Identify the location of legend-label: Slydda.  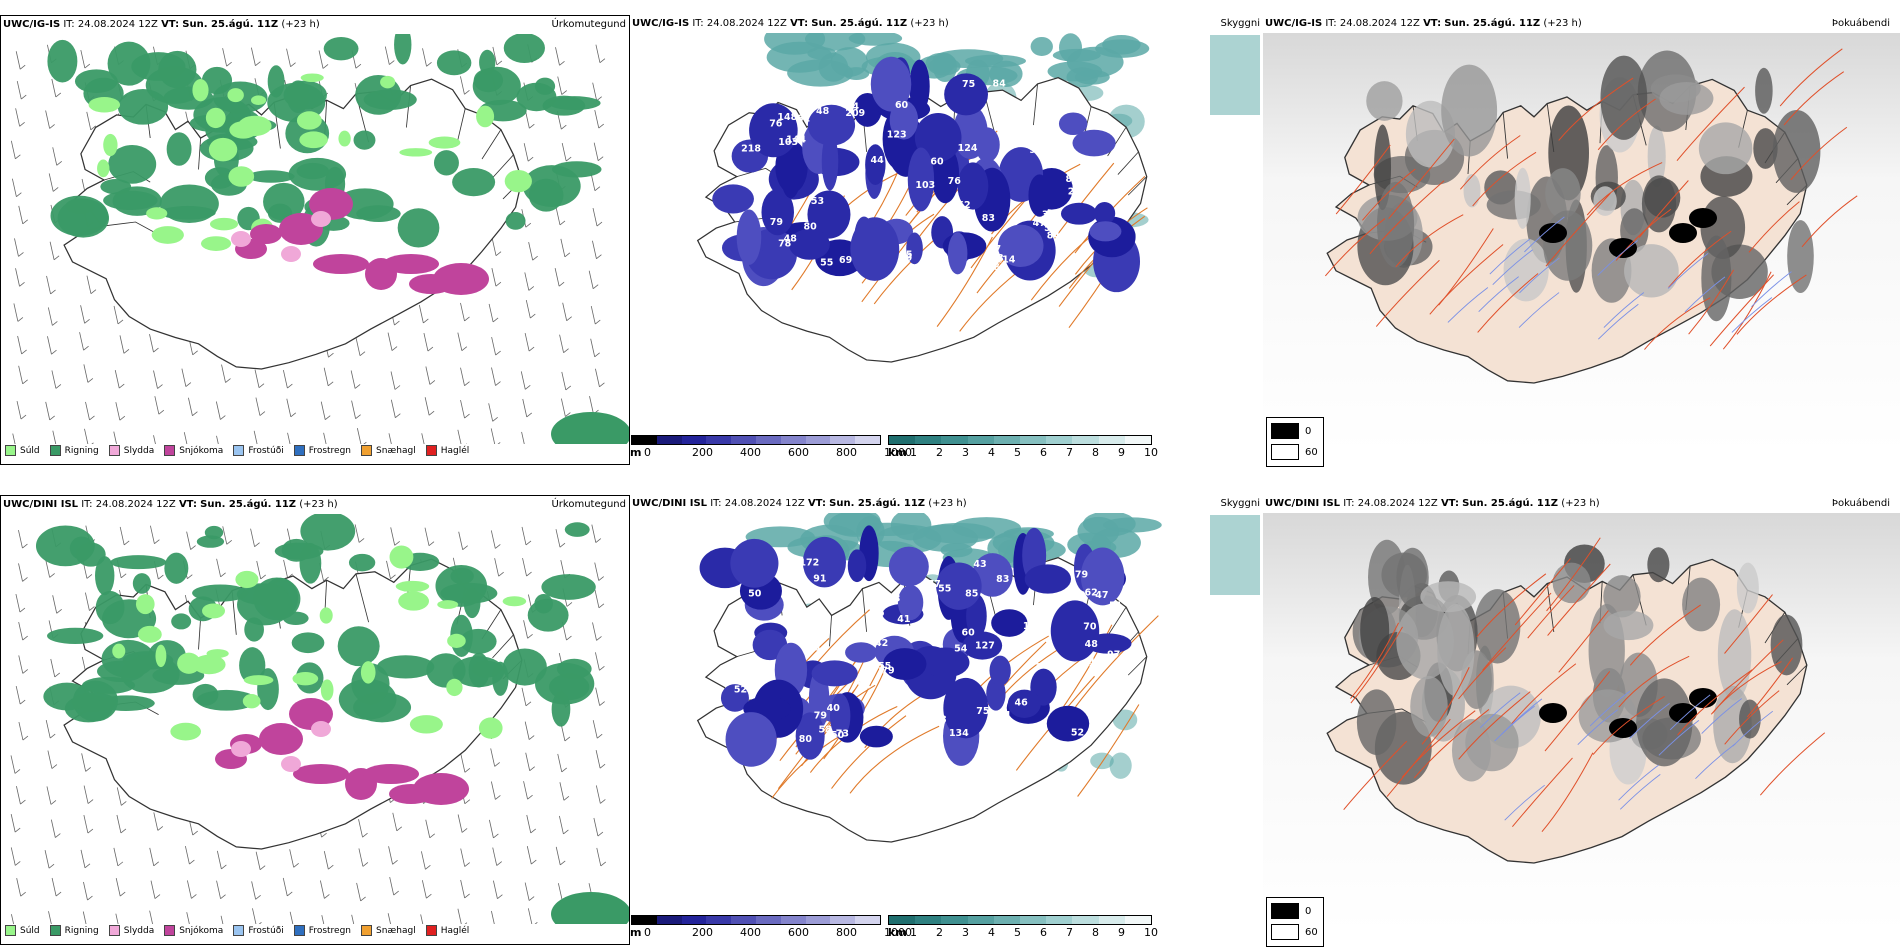
(139, 450).